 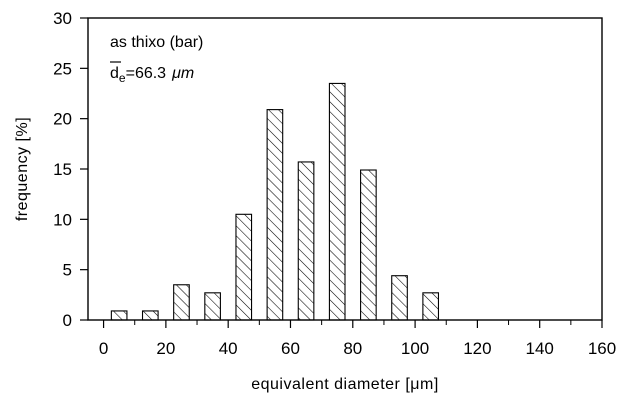 What do you see at coordinates (62, 68) in the screenshot?
I see `y-tick-label: 25` at bounding box center [62, 68].